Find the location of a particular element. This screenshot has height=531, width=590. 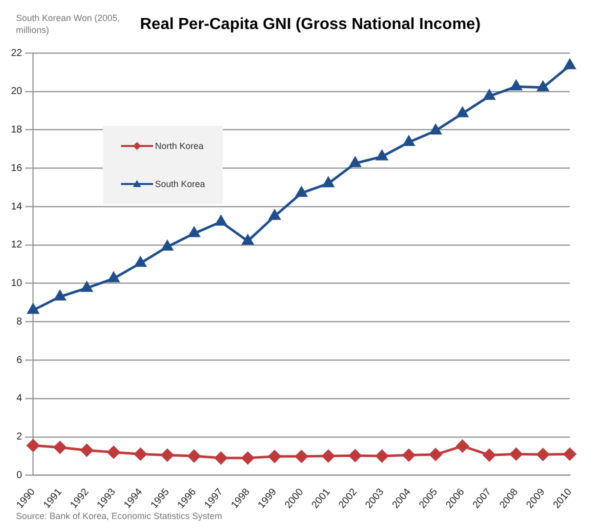

y-tick-label: 14 is located at coordinates (17, 206).